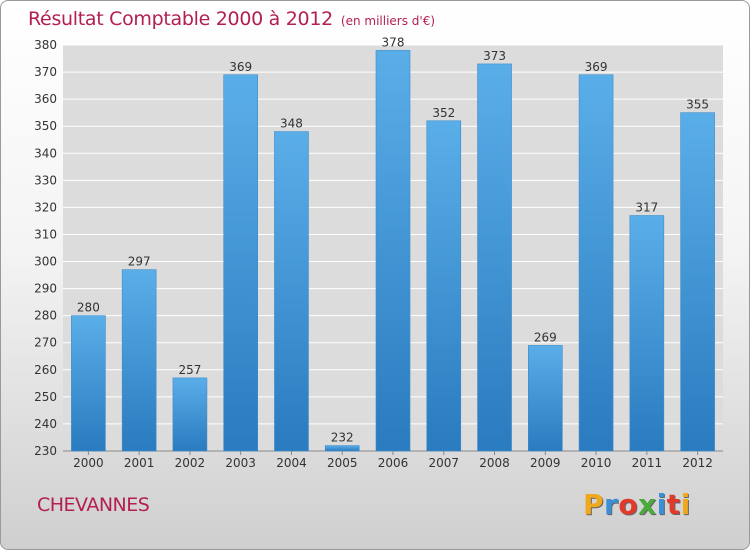  Describe the element at coordinates (88, 463) in the screenshot. I see `x-tick-label-2000: 2000` at that location.